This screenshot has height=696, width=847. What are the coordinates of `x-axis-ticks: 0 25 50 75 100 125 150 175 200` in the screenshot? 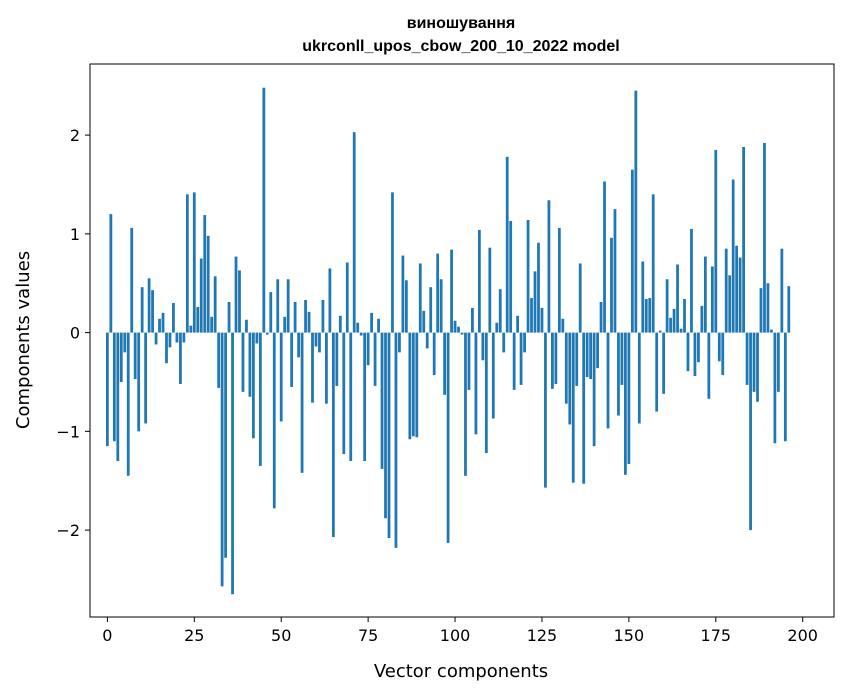 It's located at (460, 631).